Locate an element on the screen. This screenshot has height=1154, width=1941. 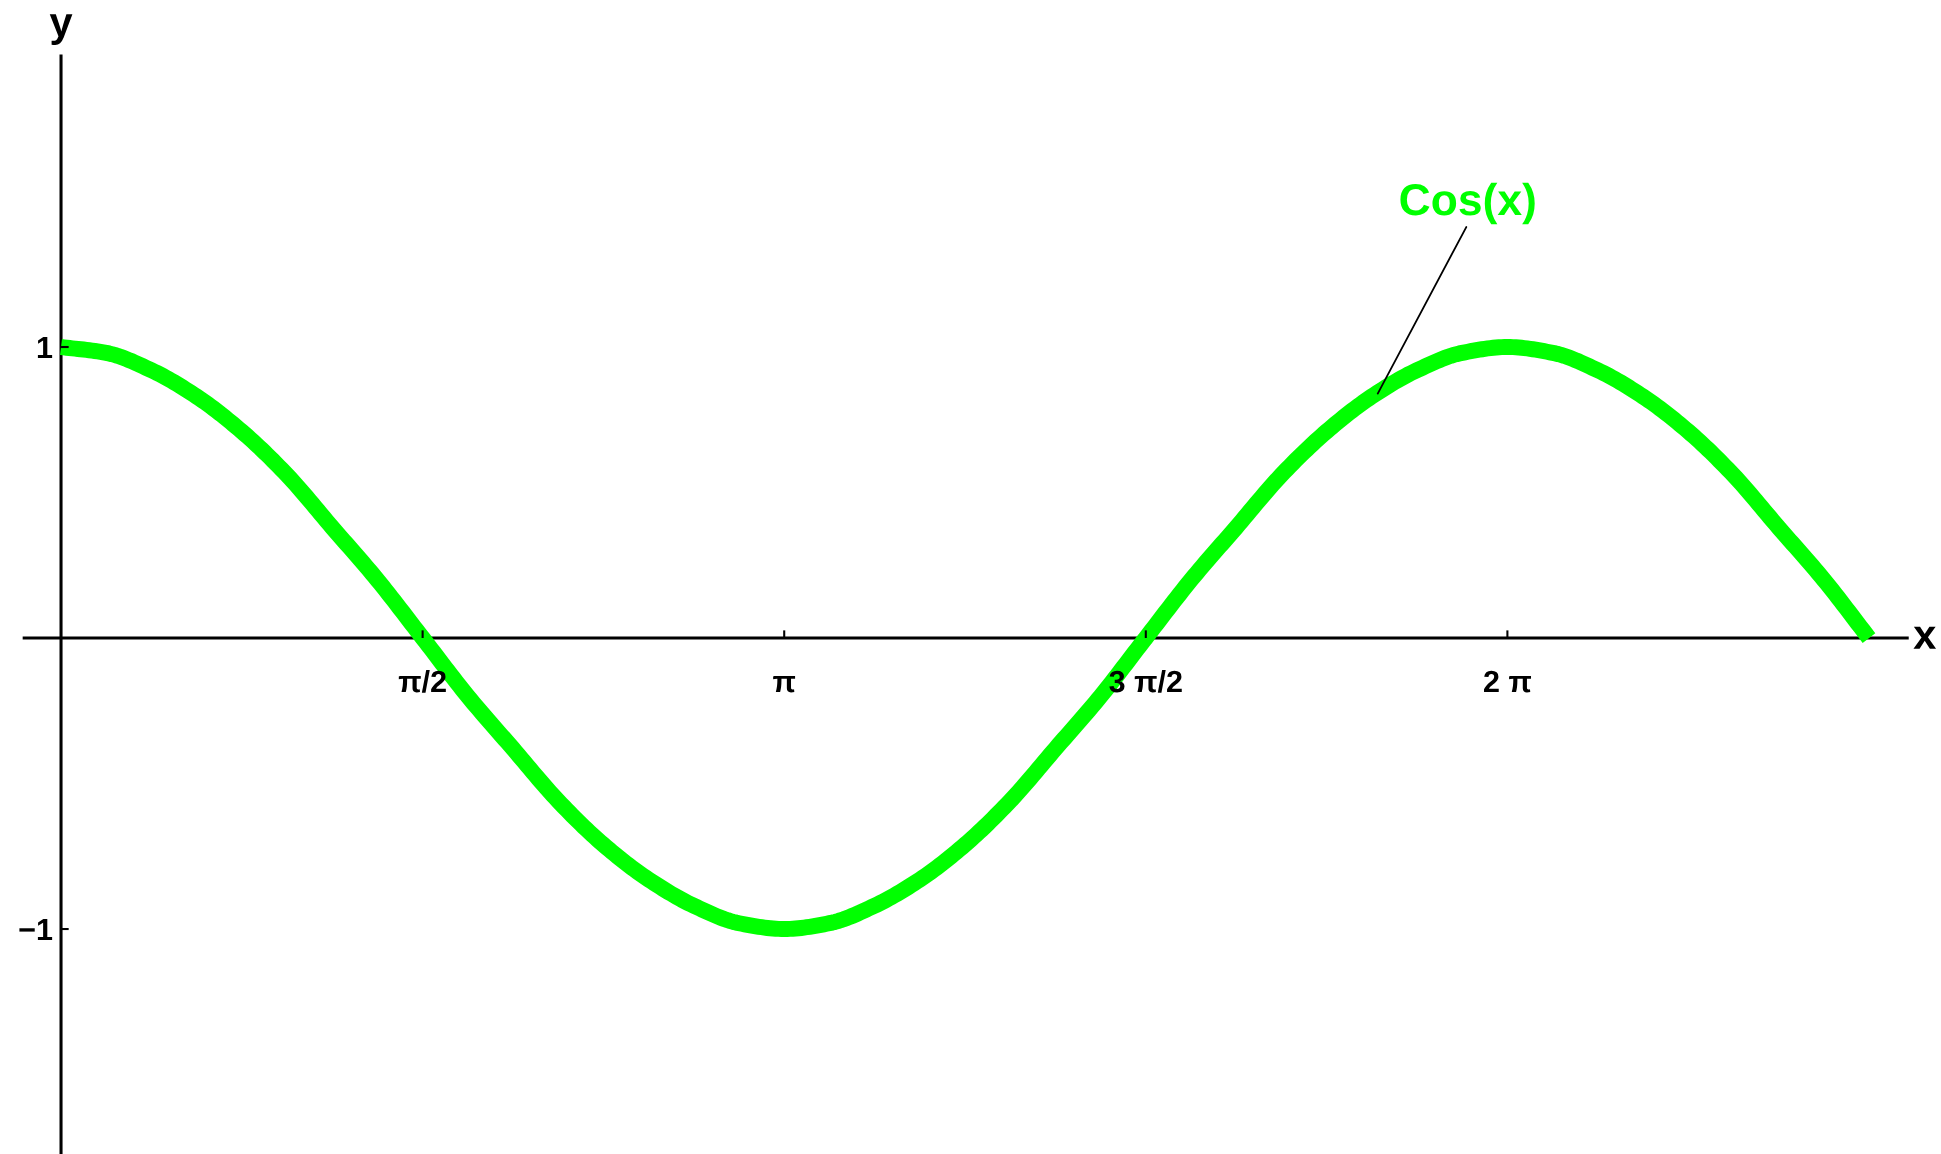
x-axis-title: x is located at coordinates (1925, 637).